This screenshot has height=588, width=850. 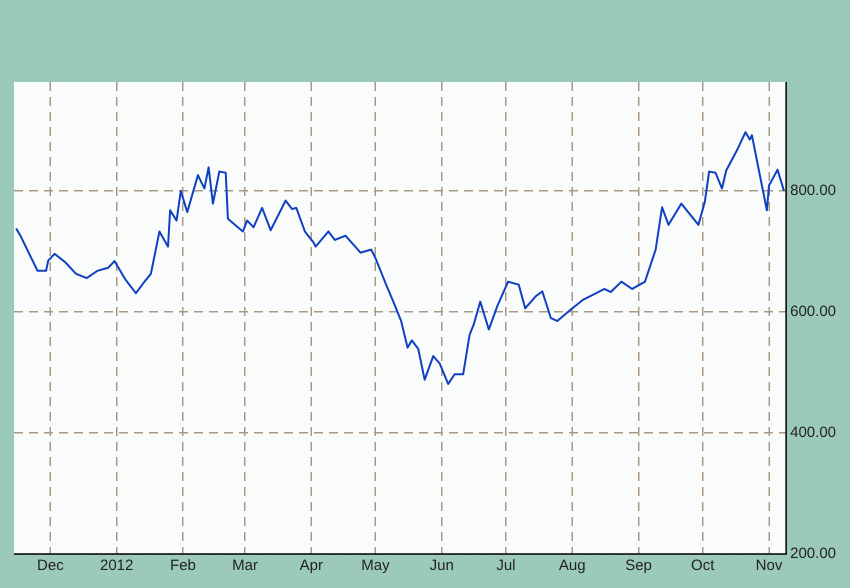 What do you see at coordinates (572, 565) in the screenshot?
I see `x-tick-label: Aug` at bounding box center [572, 565].